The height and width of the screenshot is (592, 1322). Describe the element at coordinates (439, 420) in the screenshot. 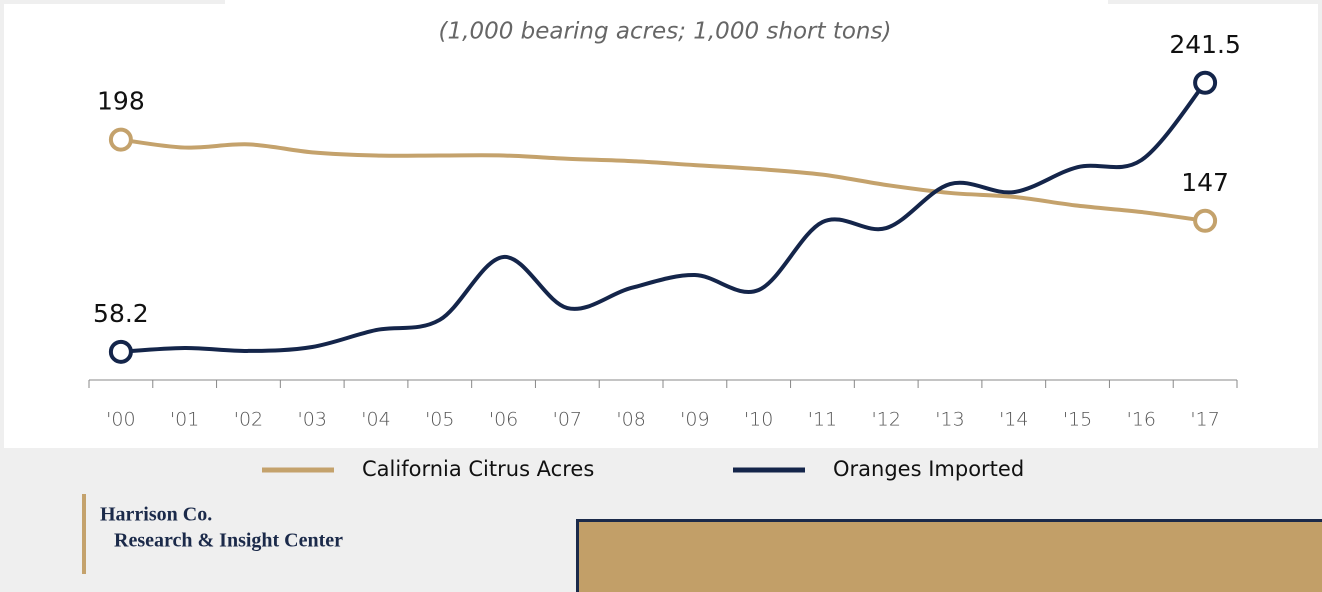

I see `x-tick-label: '05` at that location.